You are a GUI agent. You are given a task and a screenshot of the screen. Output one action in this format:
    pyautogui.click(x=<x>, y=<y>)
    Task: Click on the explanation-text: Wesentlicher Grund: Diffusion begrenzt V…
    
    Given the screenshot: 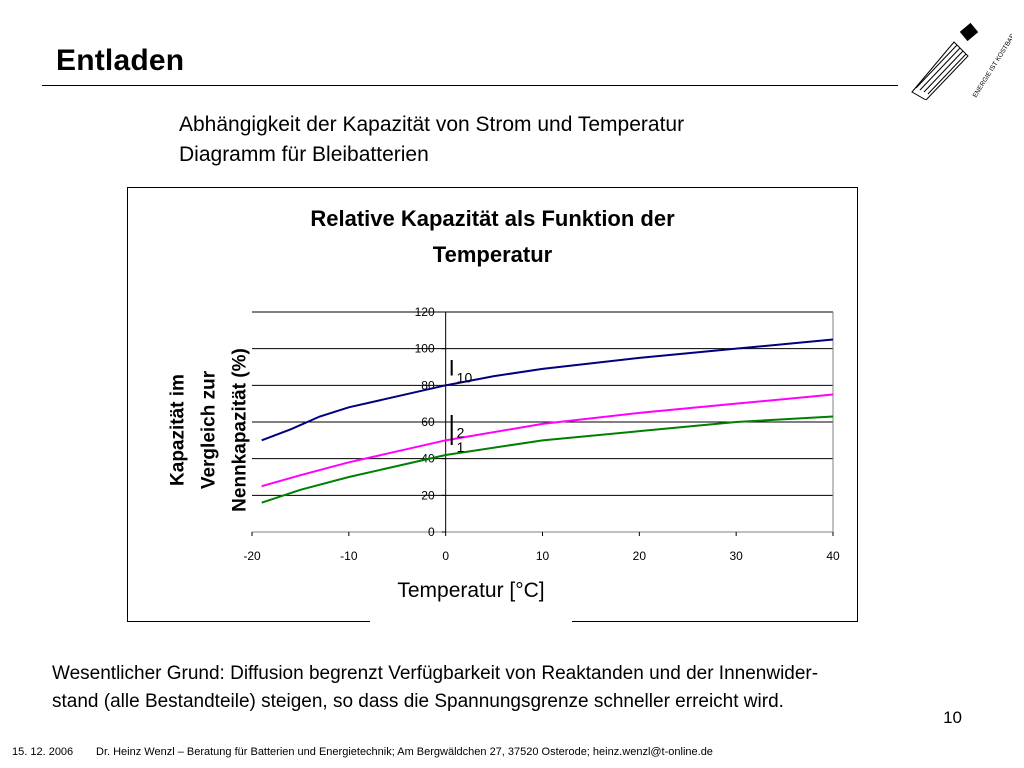 What is the action you would take?
    pyautogui.click(x=517, y=688)
    